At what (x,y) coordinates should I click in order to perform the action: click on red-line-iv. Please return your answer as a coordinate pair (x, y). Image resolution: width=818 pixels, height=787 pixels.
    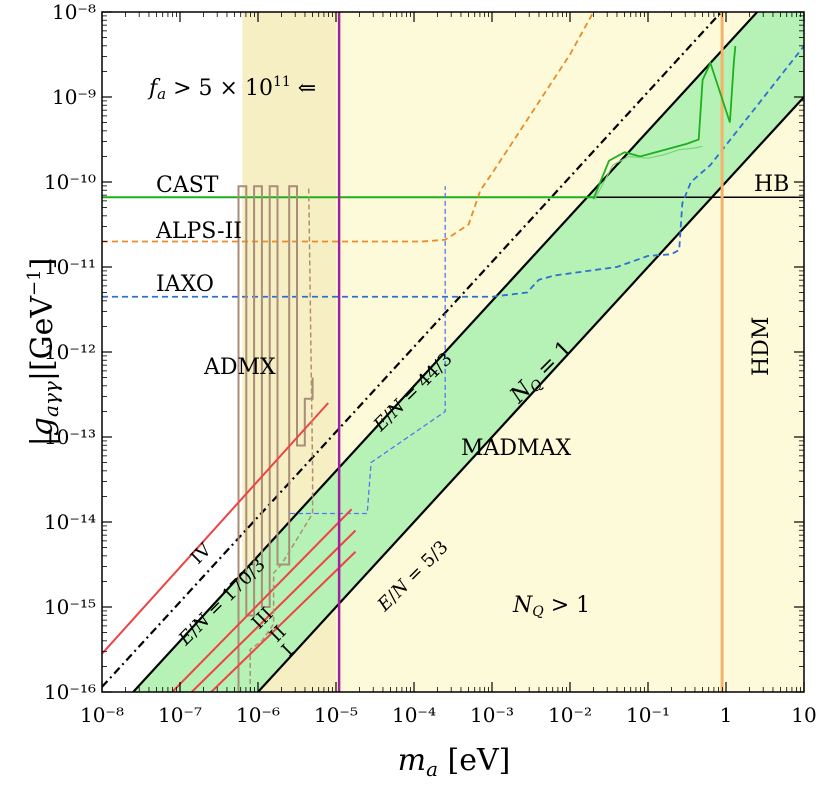
    Looking at the image, I should click on (215, 528).